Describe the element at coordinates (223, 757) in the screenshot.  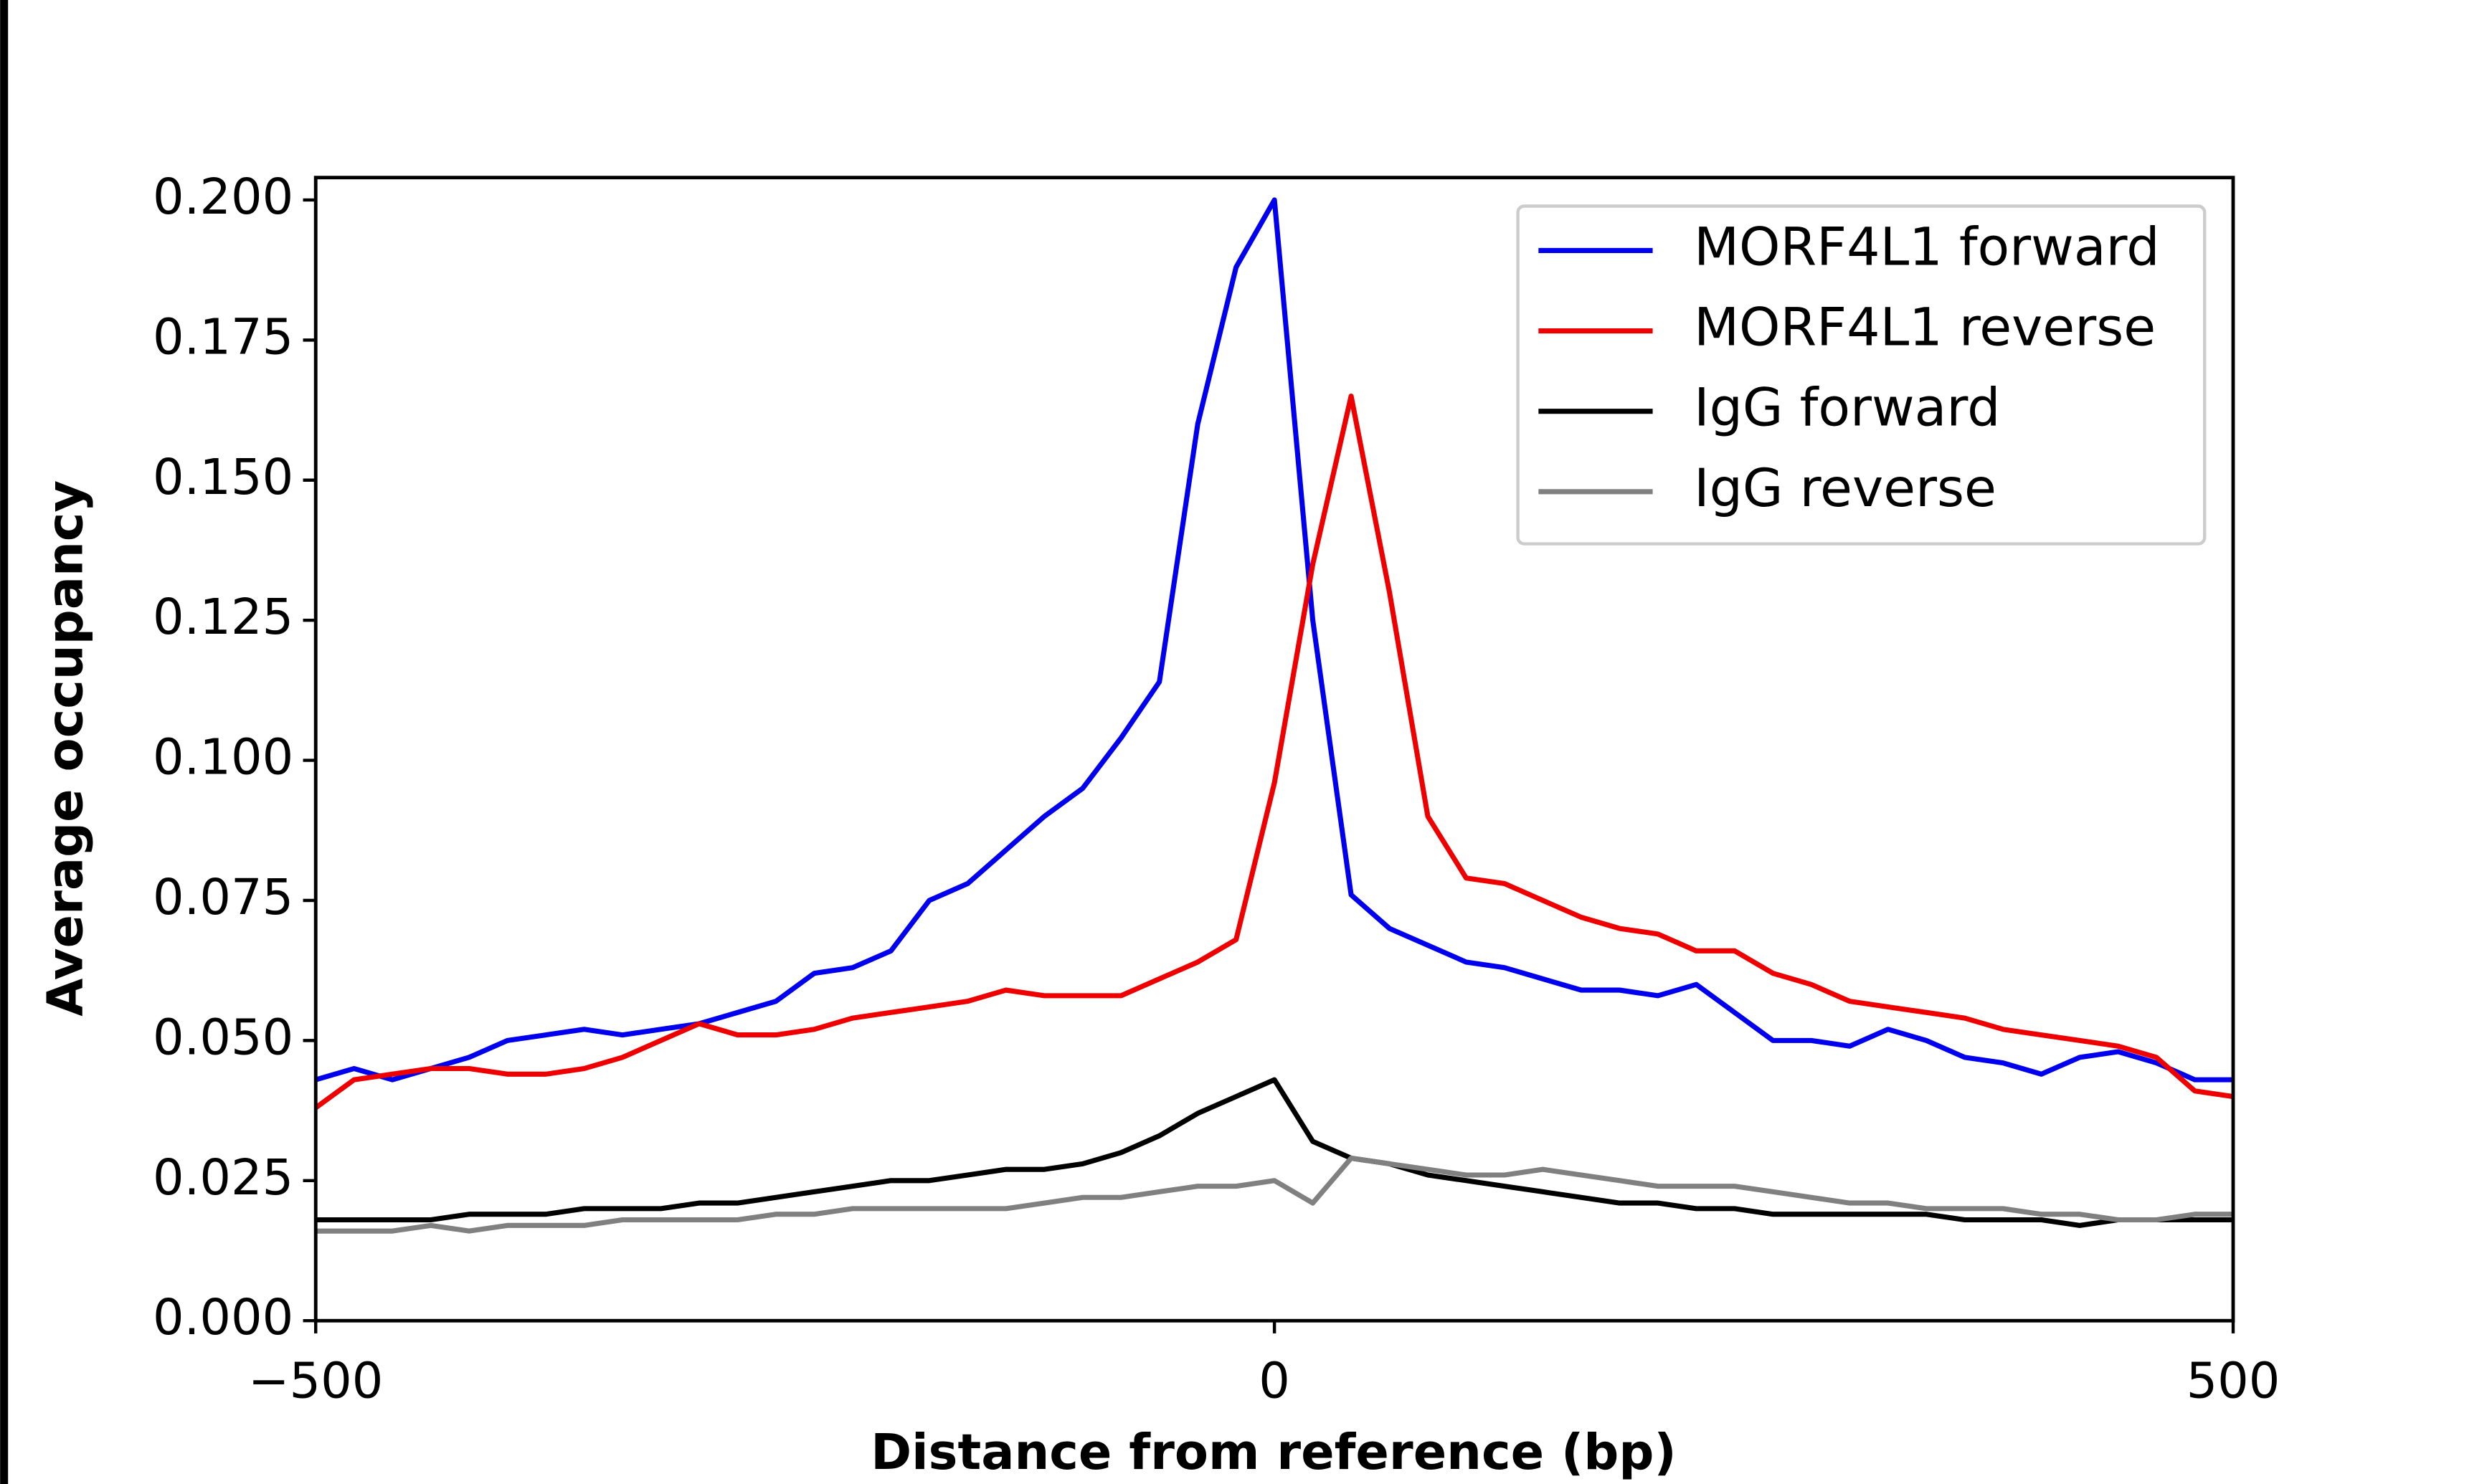
I see `y-tick-label: 0.100` at that location.